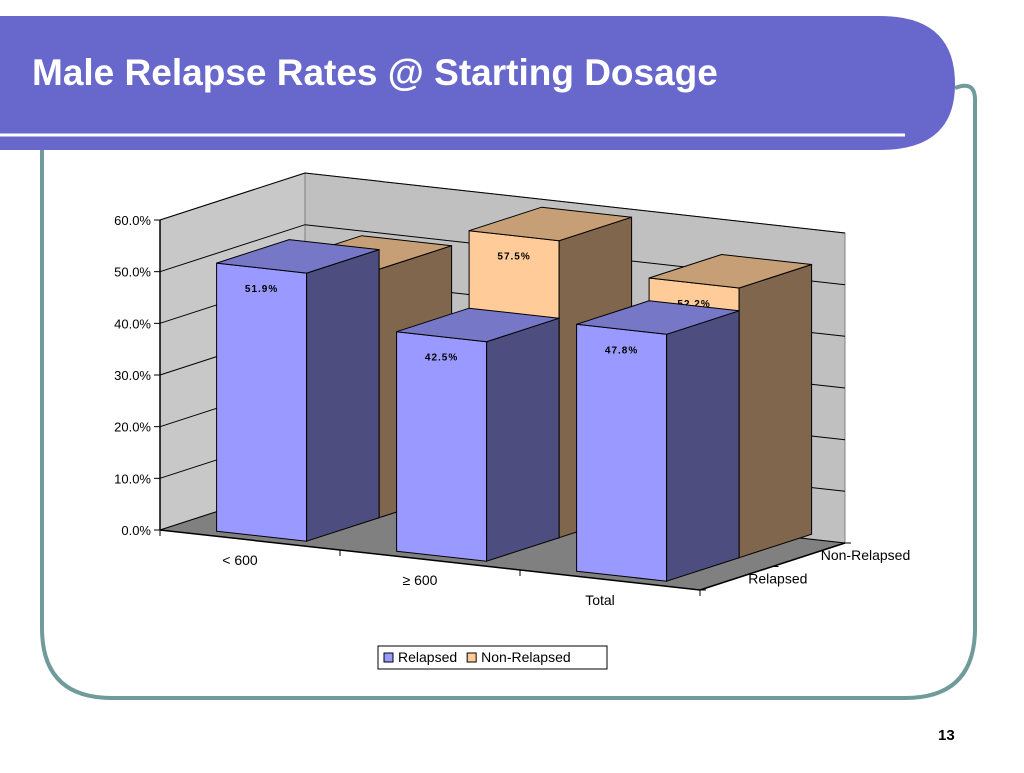  What do you see at coordinates (261, 289) in the screenshot?
I see `data-label: 51.9%` at bounding box center [261, 289].